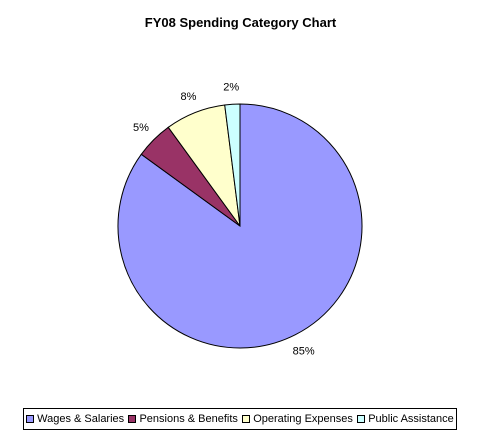  Describe the element at coordinates (246, 419) in the screenshot. I see `legend-swatch-operating` at that location.